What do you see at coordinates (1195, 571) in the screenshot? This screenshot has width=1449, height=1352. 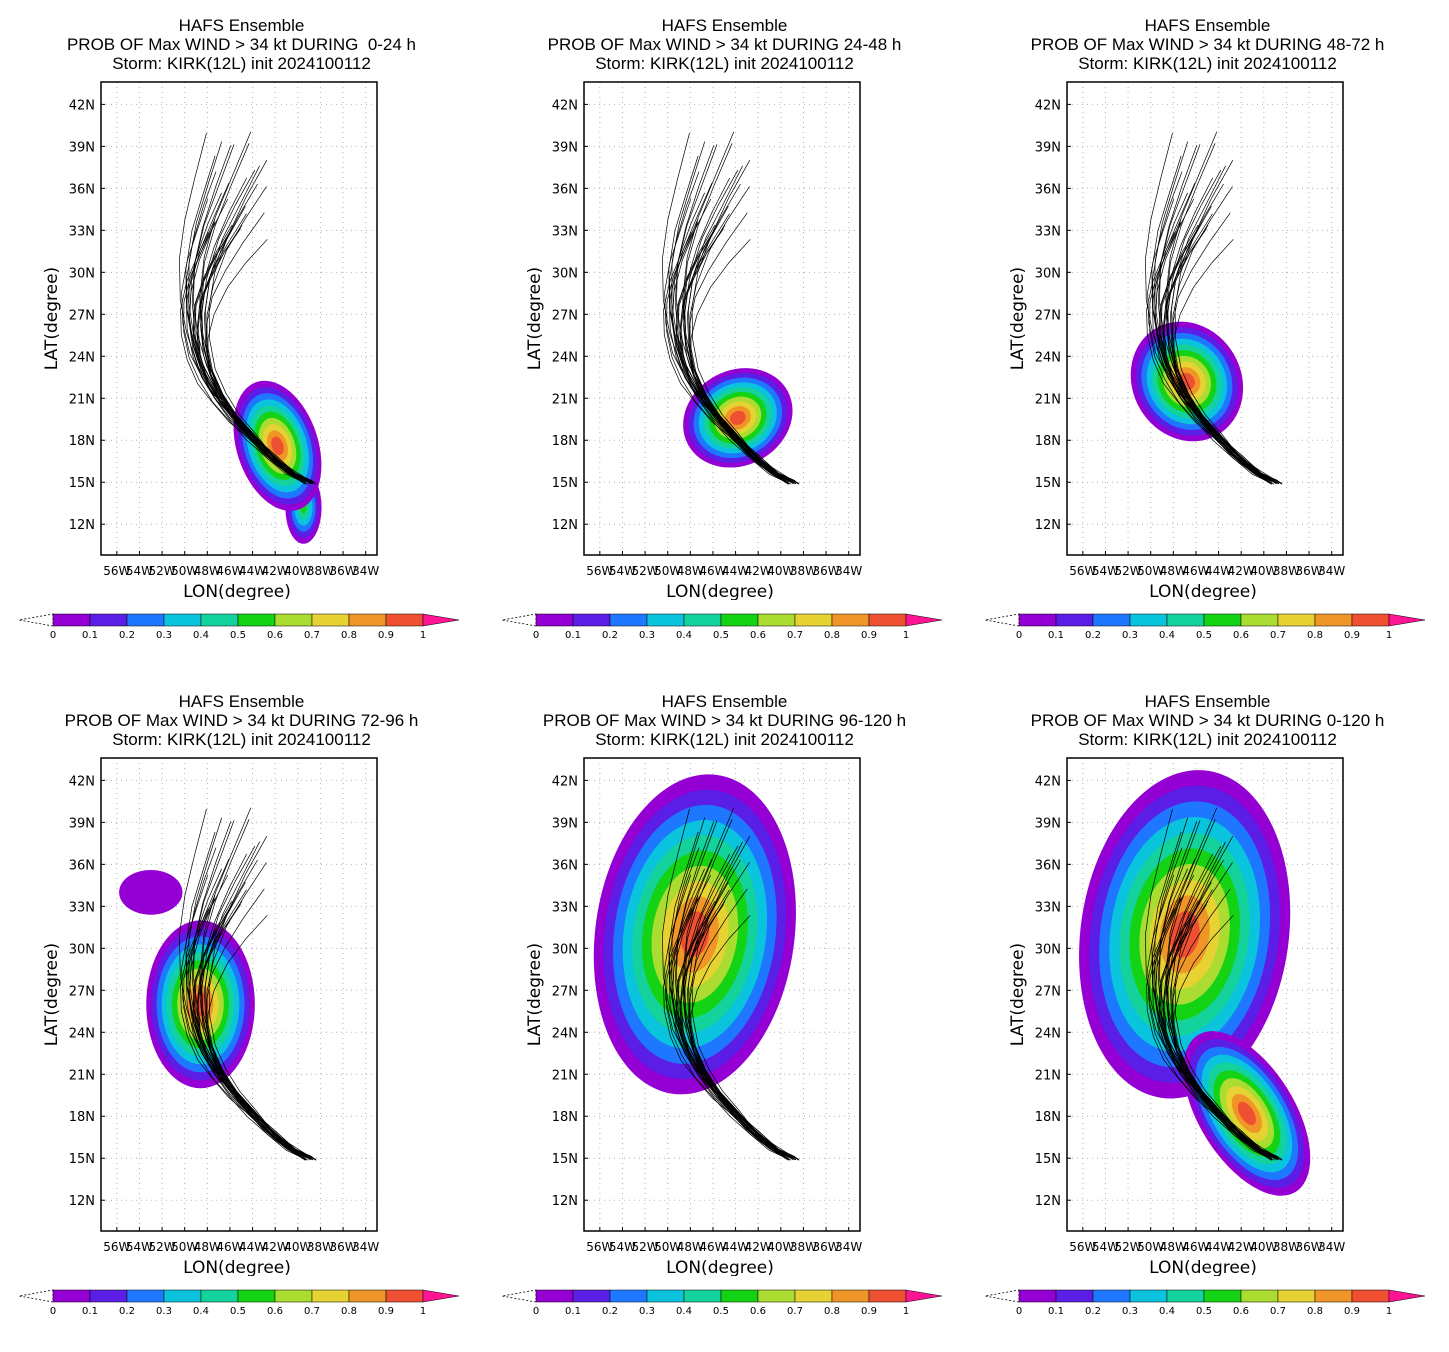 I see `lon-tick-label: 46W` at bounding box center [1195, 571].